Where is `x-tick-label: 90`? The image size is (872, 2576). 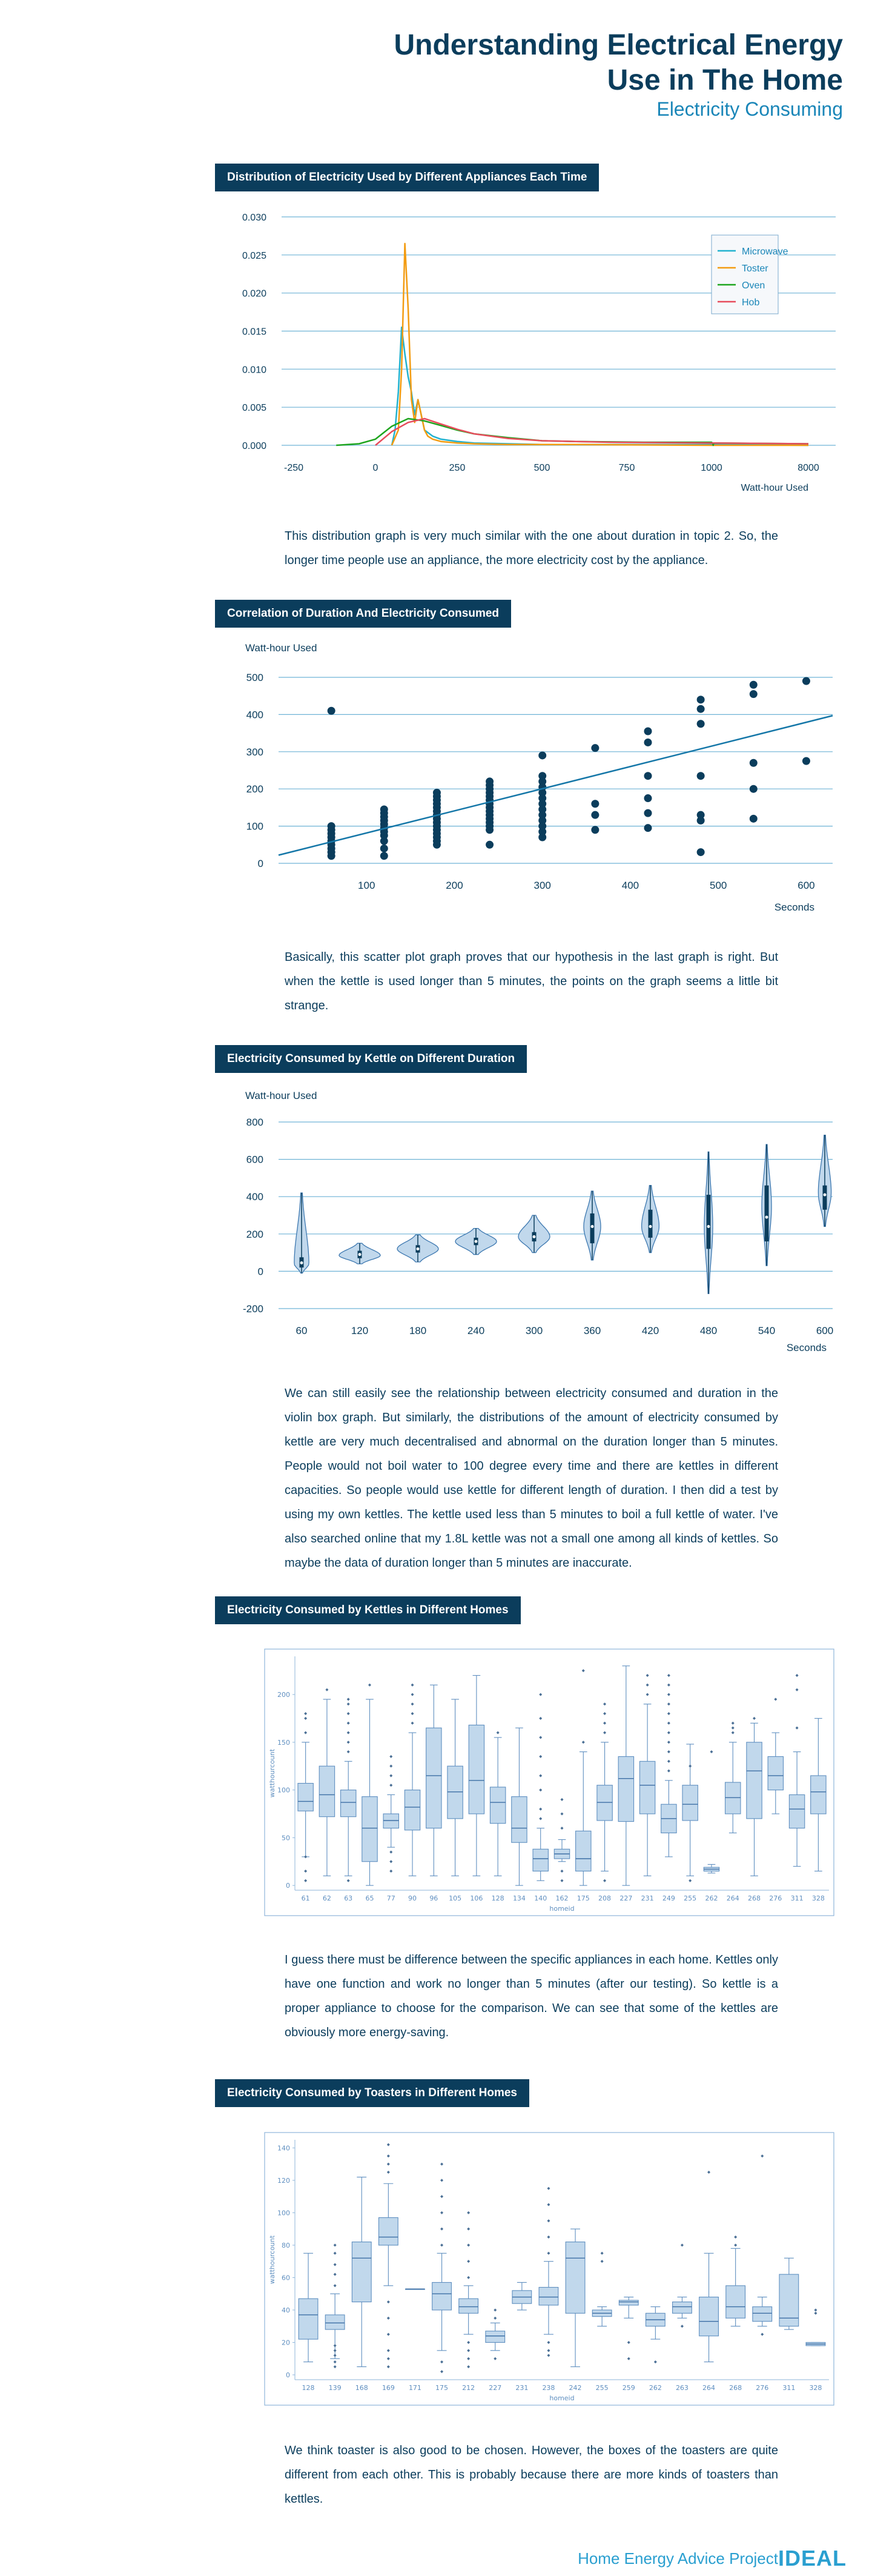 x-tick-label: 90 is located at coordinates (412, 1898).